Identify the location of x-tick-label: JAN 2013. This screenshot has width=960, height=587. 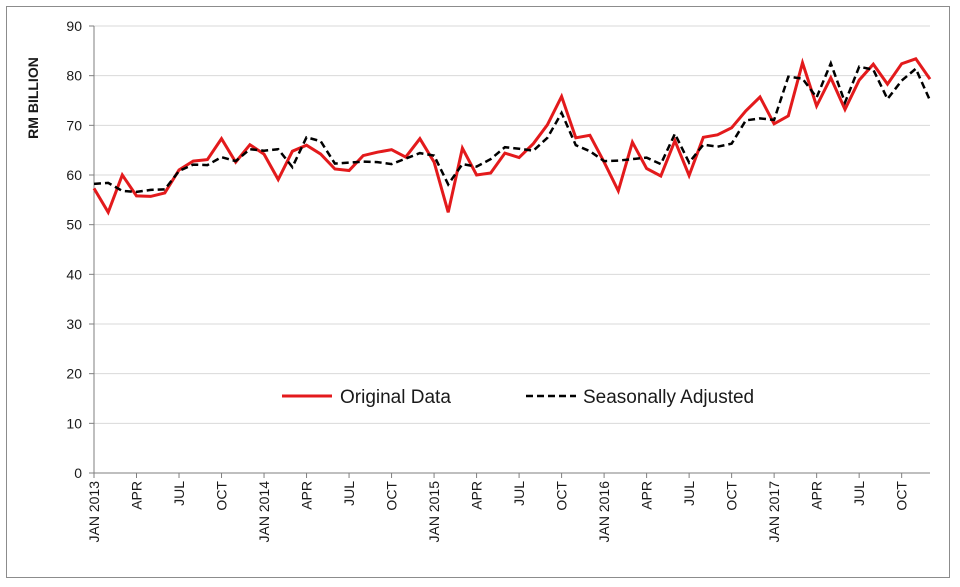
(94, 512).